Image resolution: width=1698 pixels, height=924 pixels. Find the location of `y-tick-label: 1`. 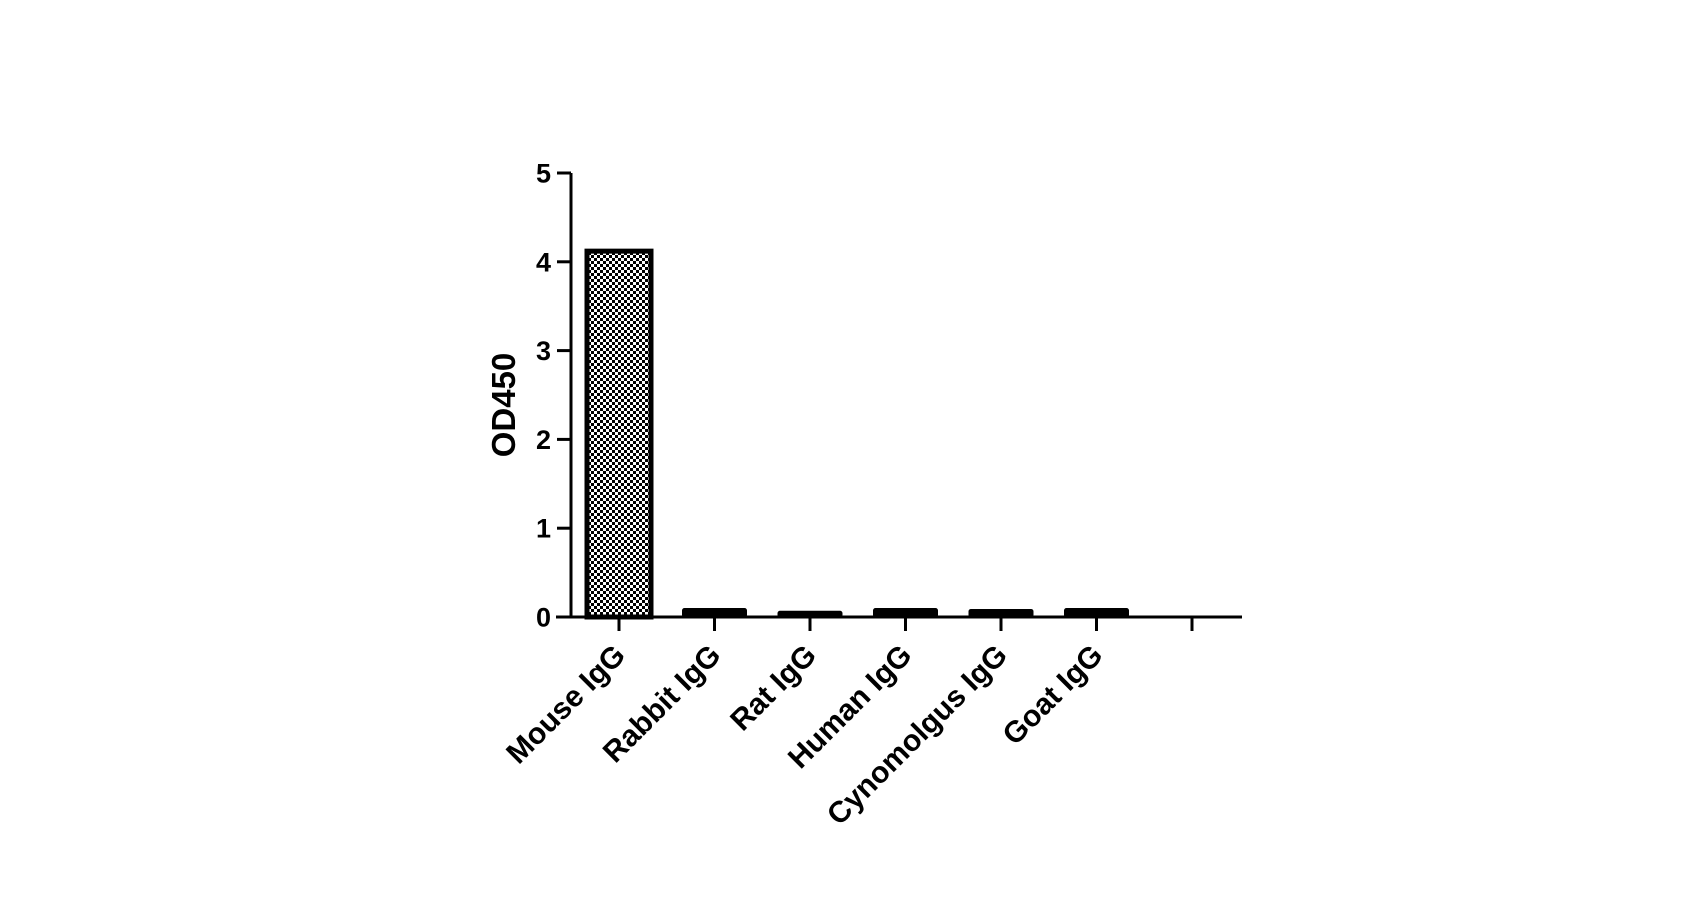

y-tick-label: 1 is located at coordinates (543, 529).